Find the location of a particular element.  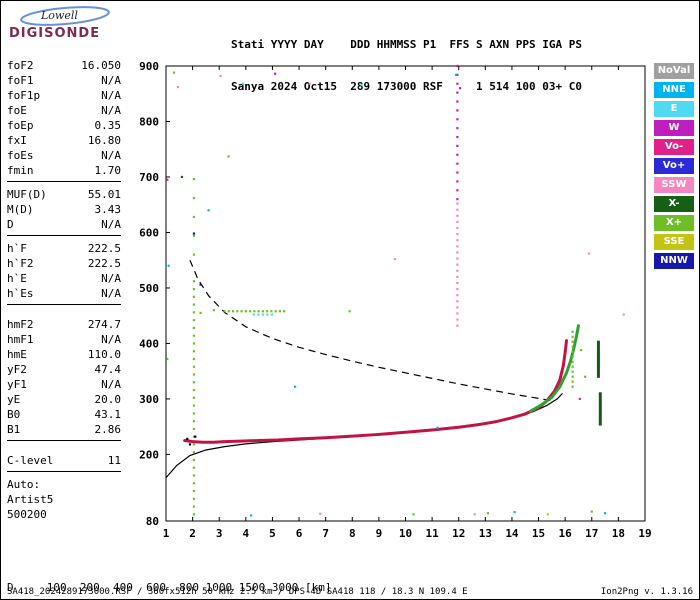

legend-item: NNE is located at coordinates (674, 90).